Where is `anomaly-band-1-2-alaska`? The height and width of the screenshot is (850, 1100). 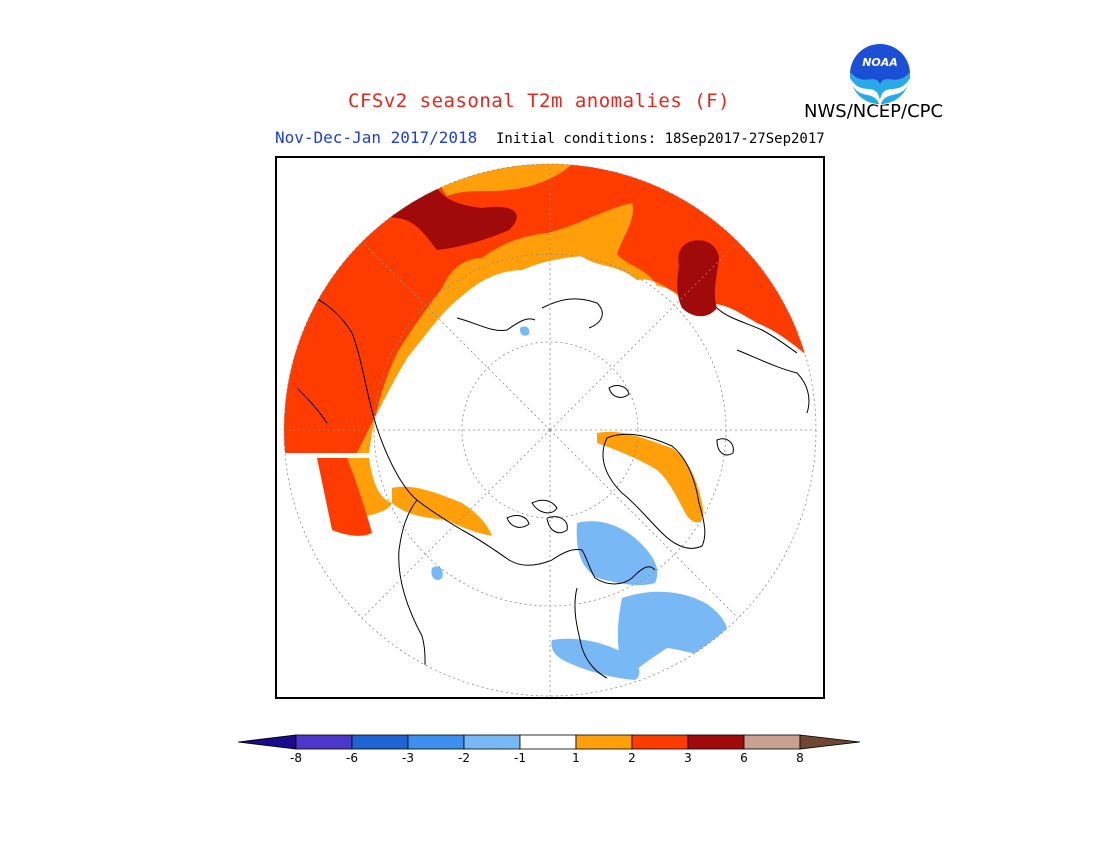 anomaly-band-1-2-alaska is located at coordinates (442, 511).